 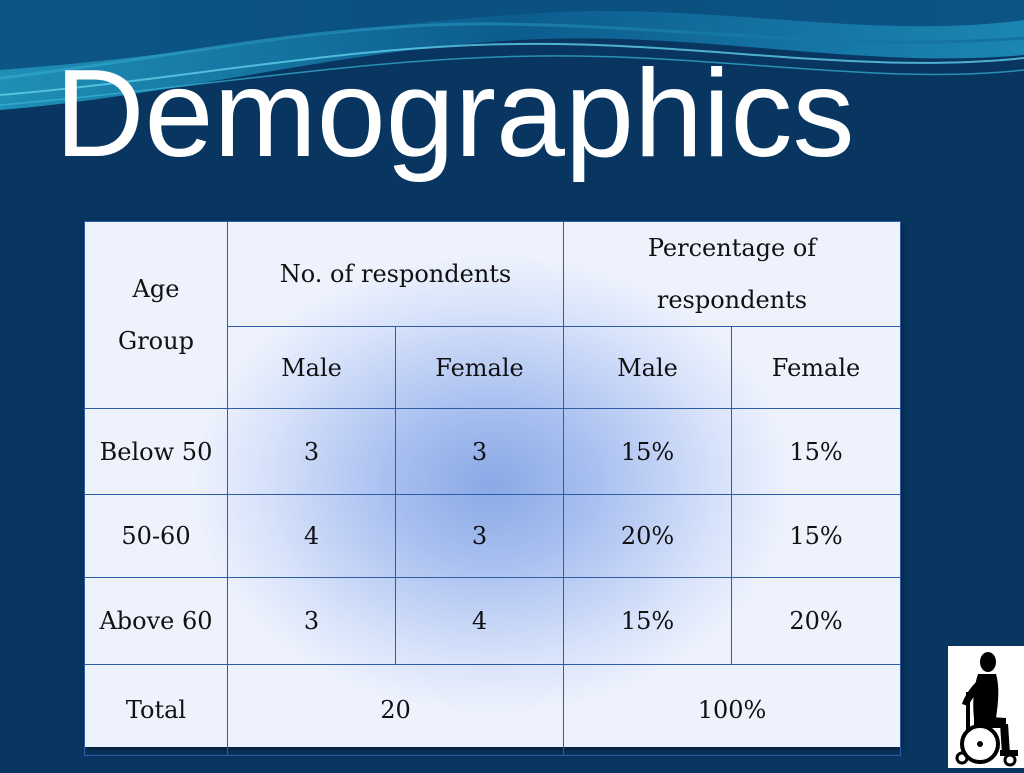 What do you see at coordinates (455, 114) in the screenshot?
I see `slide-title: Demographics` at bounding box center [455, 114].